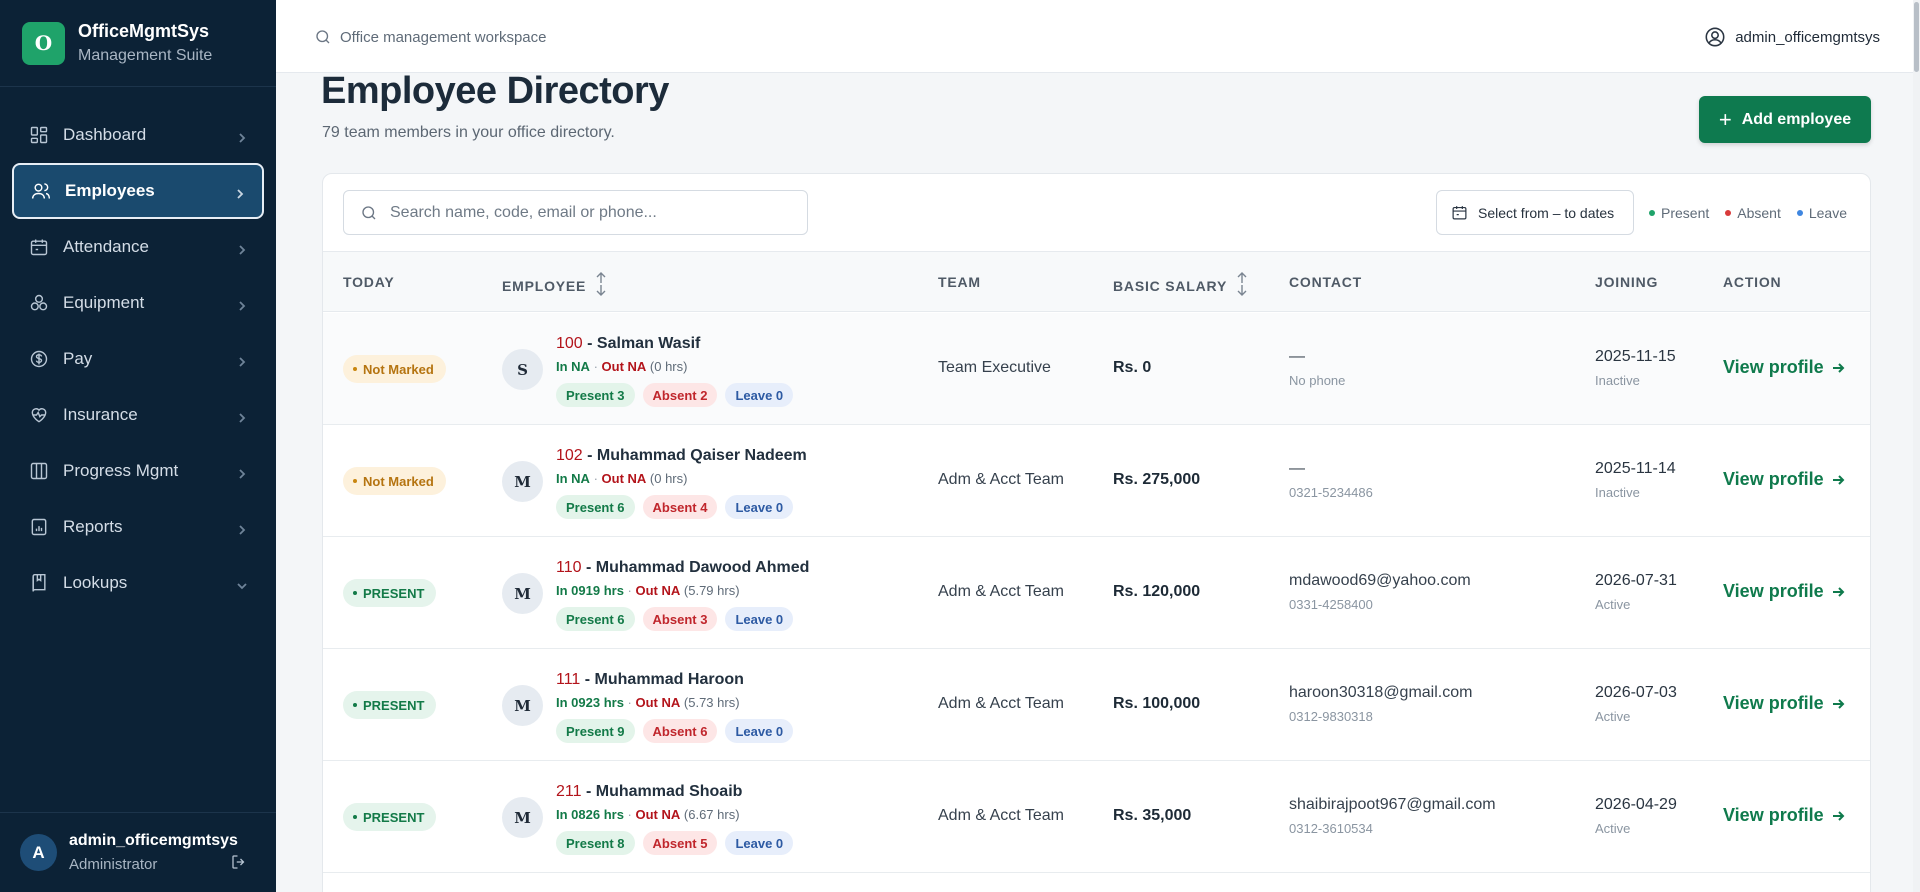 The image size is (1920, 892). Describe the element at coordinates (555, 285) in the screenshot. I see `col-employee: EMPLOYEE` at that location.